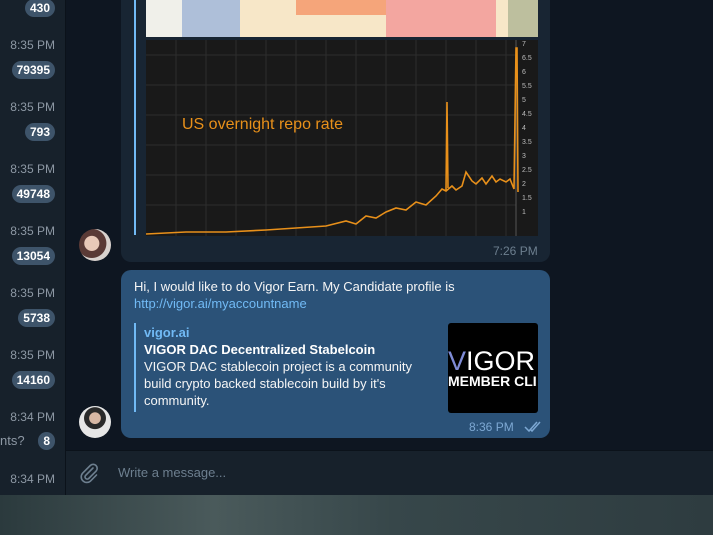 This screenshot has width=713, height=535. Describe the element at coordinates (356, 515) in the screenshot. I see `desktop-taskbar` at that location.